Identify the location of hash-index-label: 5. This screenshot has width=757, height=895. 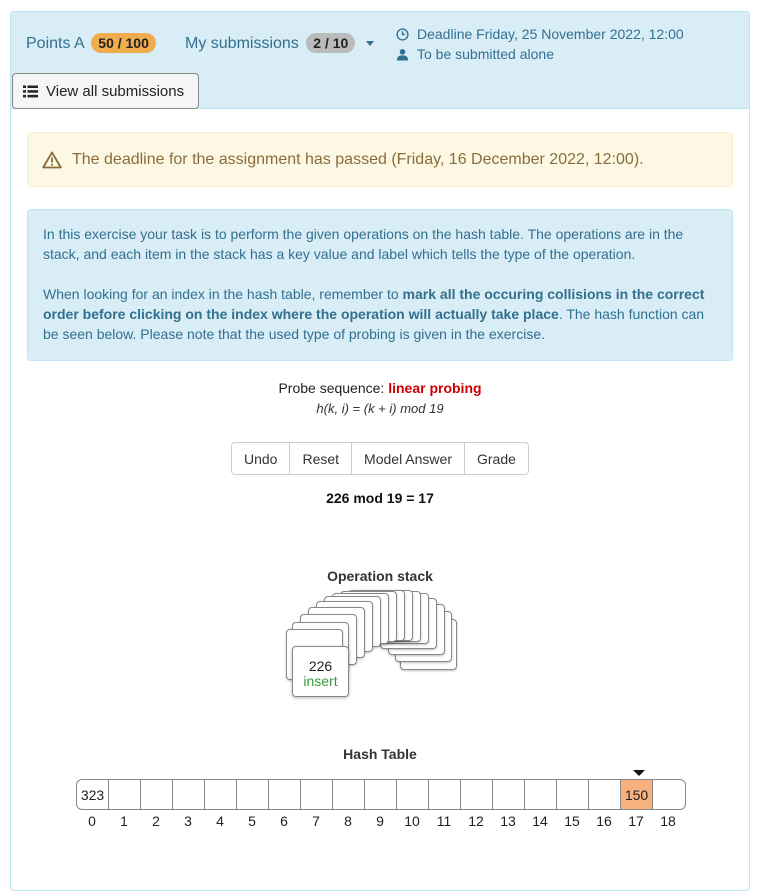
(252, 821).